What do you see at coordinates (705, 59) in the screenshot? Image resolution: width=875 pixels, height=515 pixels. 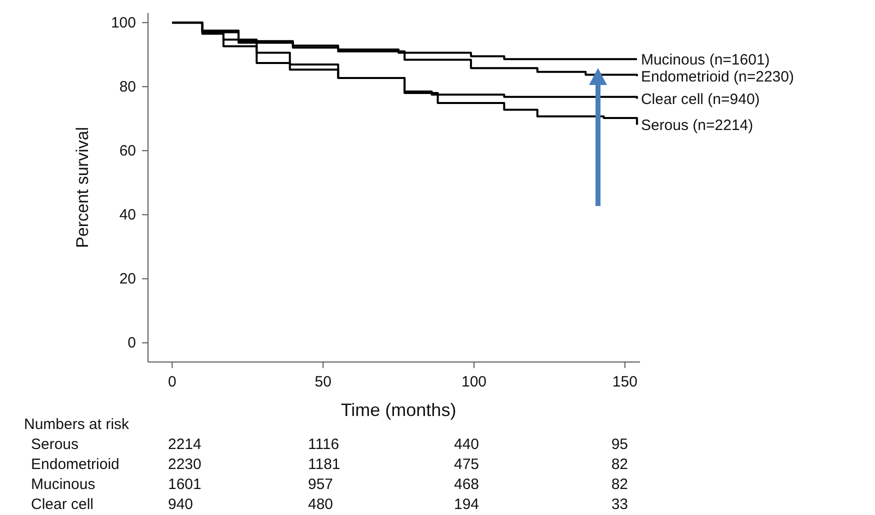 I see `series-label: Mucinous (n=1601)` at bounding box center [705, 59].